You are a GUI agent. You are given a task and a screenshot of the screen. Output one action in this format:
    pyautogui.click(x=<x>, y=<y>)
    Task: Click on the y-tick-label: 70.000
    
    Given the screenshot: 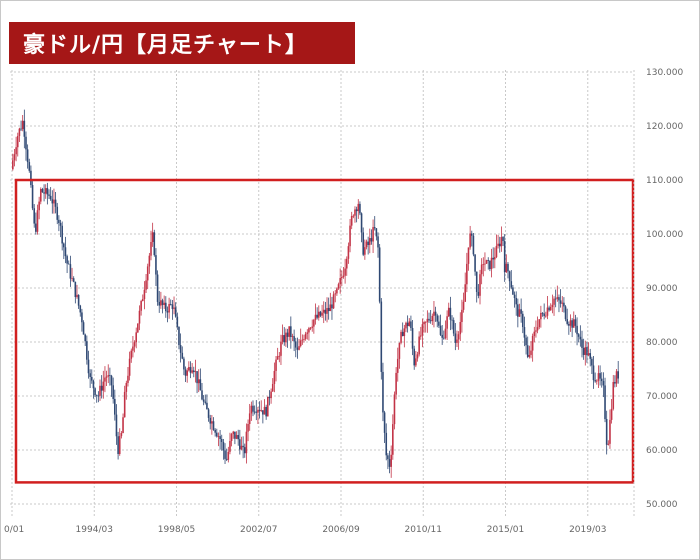 What is the action you would take?
    pyautogui.click(x=662, y=397)
    